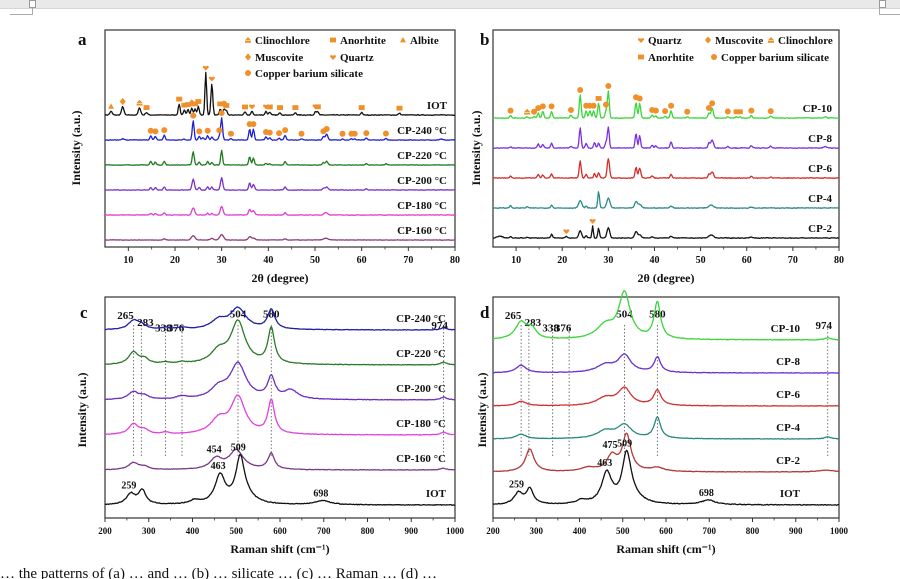  Describe the element at coordinates (32, 4) in the screenshot. I see `ruler-handle-left` at that location.